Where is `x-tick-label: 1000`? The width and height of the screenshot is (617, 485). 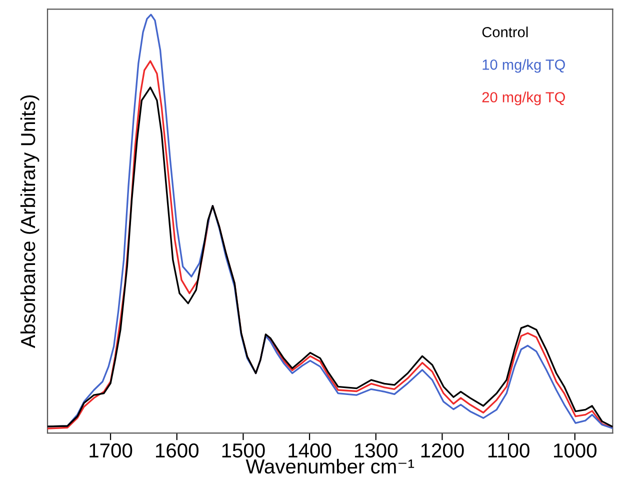 x-tick-label: 1000 is located at coordinates (575, 450).